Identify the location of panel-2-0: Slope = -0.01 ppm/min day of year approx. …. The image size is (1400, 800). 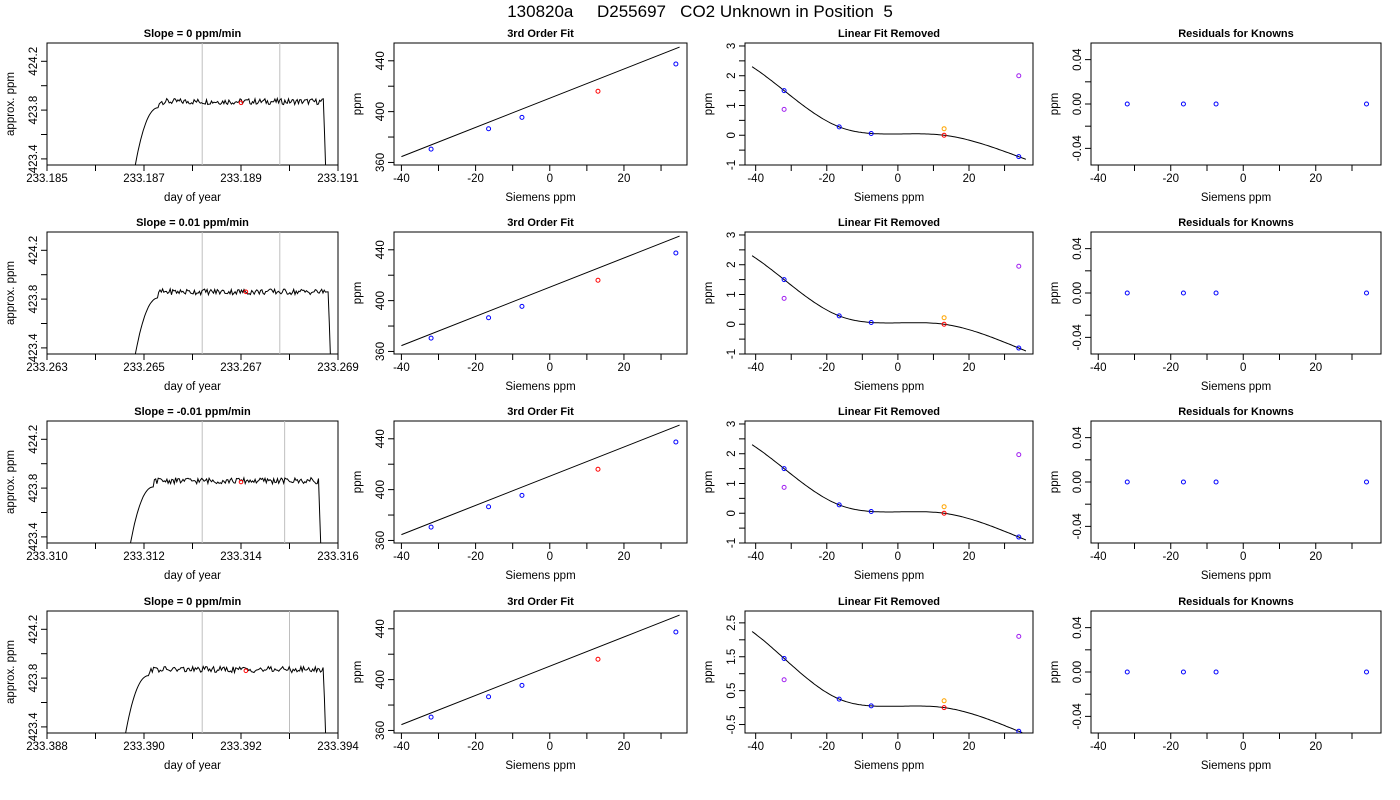
(182, 494).